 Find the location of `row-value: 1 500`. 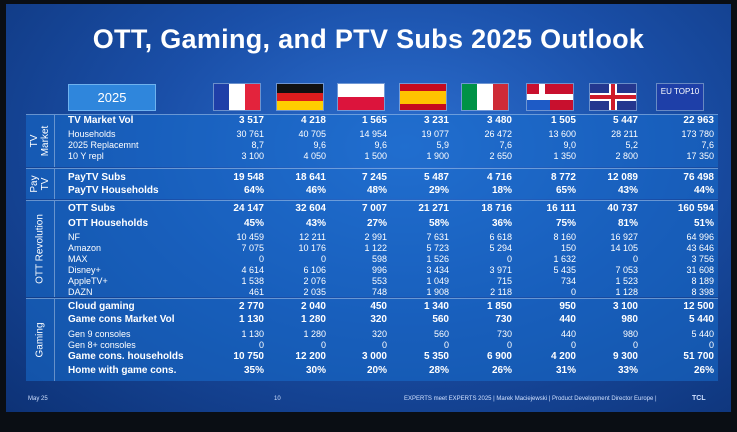

row-value: 1 500 is located at coordinates (375, 156).